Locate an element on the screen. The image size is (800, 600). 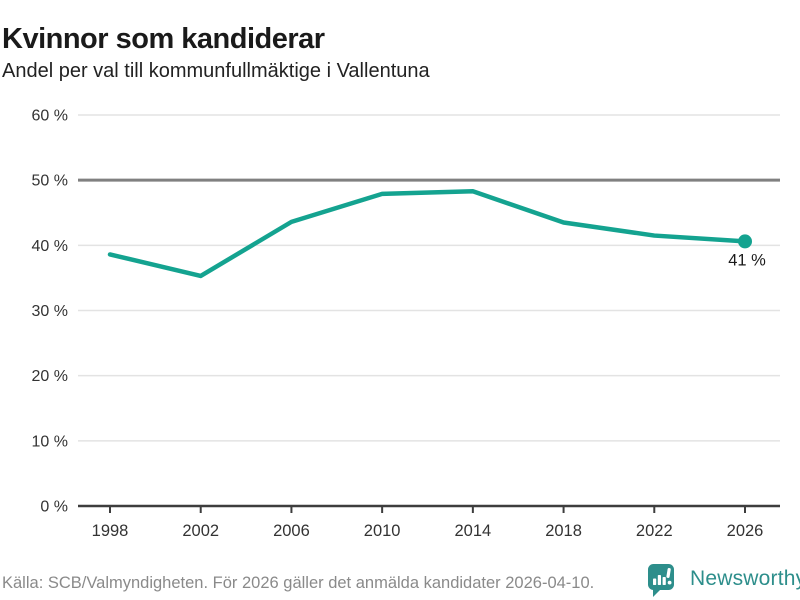
x-tick-label: 2002 is located at coordinates (200, 531).